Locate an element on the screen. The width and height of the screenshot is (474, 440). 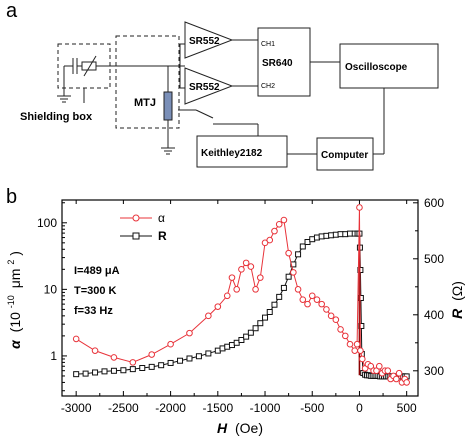
computer-box is located at coordinates (345, 154).